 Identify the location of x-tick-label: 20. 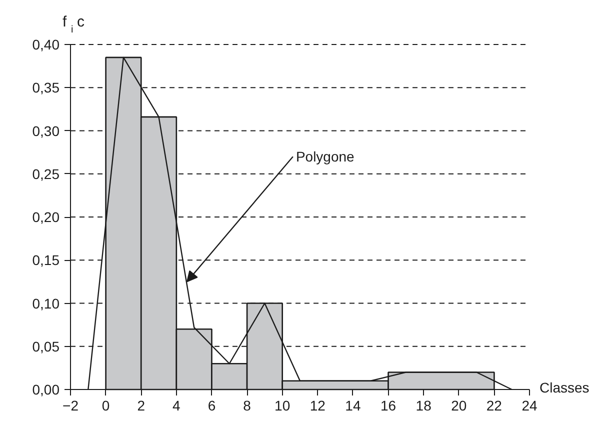
(459, 406).